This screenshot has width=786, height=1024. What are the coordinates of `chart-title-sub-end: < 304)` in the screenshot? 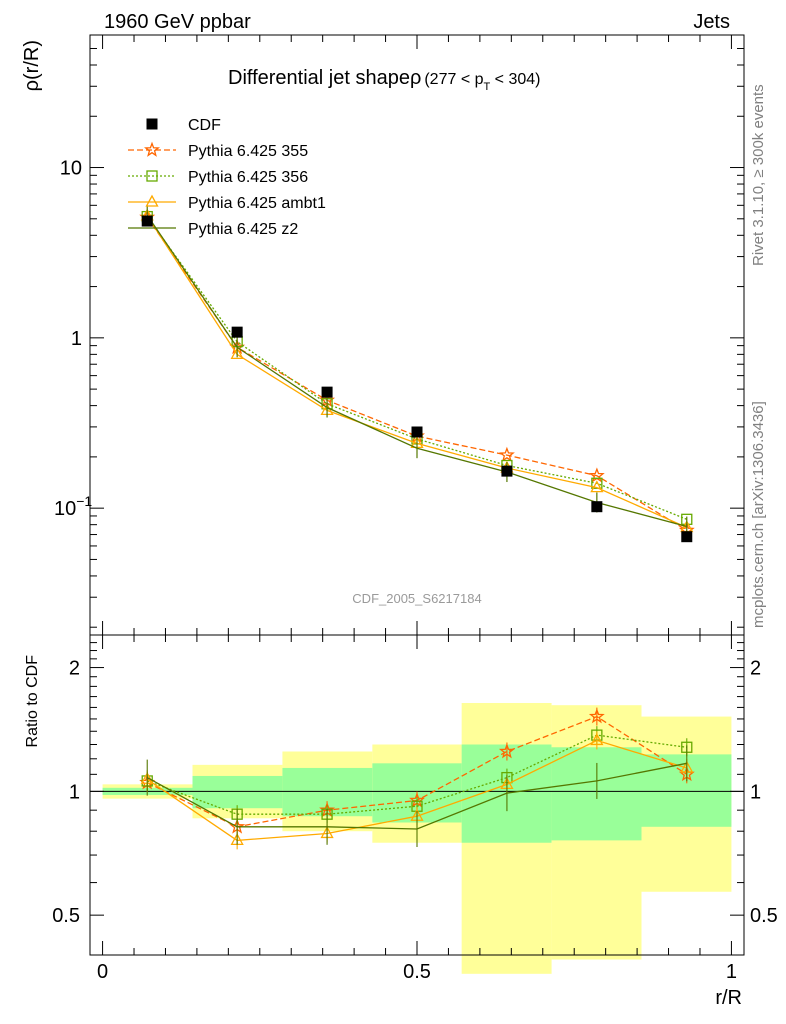 It's located at (515, 79).